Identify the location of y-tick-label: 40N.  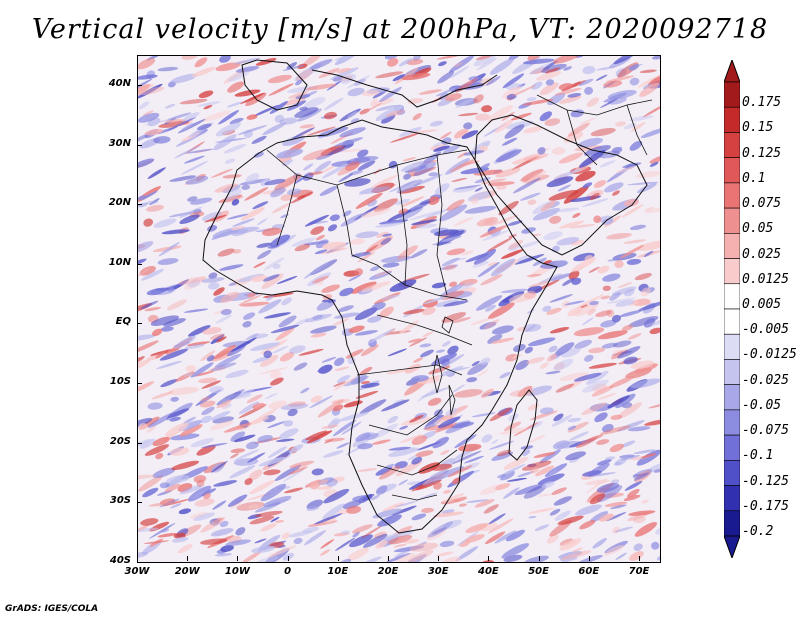
(119, 83).